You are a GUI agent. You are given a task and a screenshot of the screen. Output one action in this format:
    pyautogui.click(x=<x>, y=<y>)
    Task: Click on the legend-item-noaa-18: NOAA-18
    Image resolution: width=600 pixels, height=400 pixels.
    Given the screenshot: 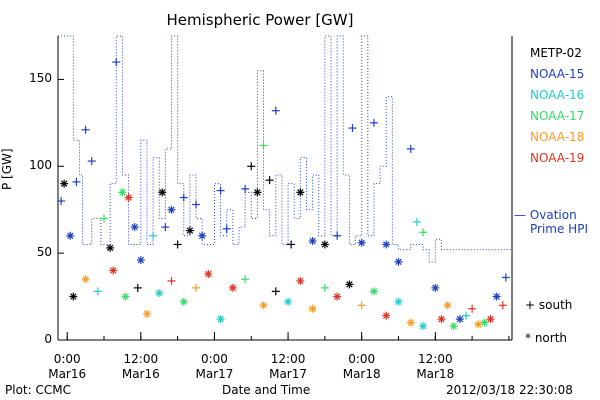 What is the action you would take?
    pyautogui.click(x=557, y=137)
    